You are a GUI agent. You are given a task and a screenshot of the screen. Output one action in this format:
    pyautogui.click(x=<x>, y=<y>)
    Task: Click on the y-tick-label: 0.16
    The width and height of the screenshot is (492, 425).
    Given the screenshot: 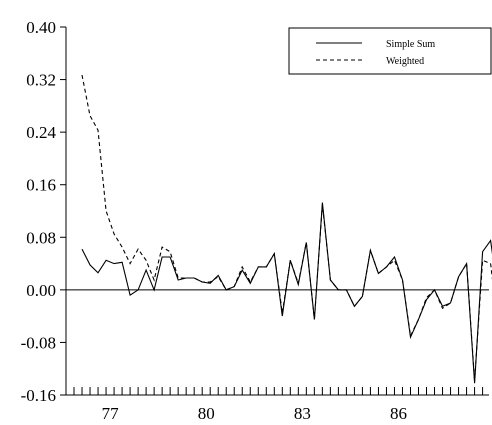 What is the action you would take?
    pyautogui.click(x=41, y=185)
    